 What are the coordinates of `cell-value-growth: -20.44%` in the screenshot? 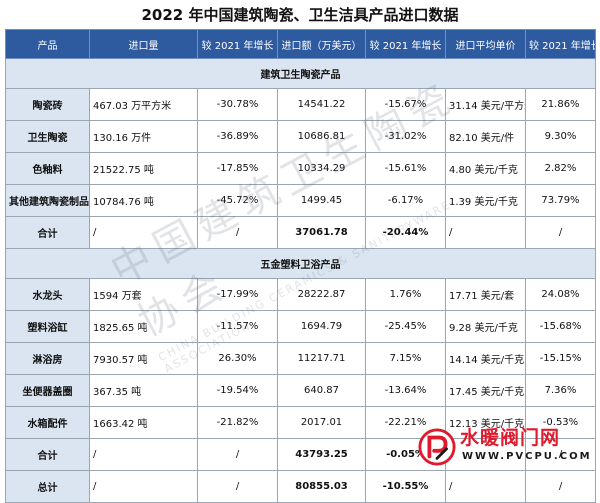 It's located at (405, 232).